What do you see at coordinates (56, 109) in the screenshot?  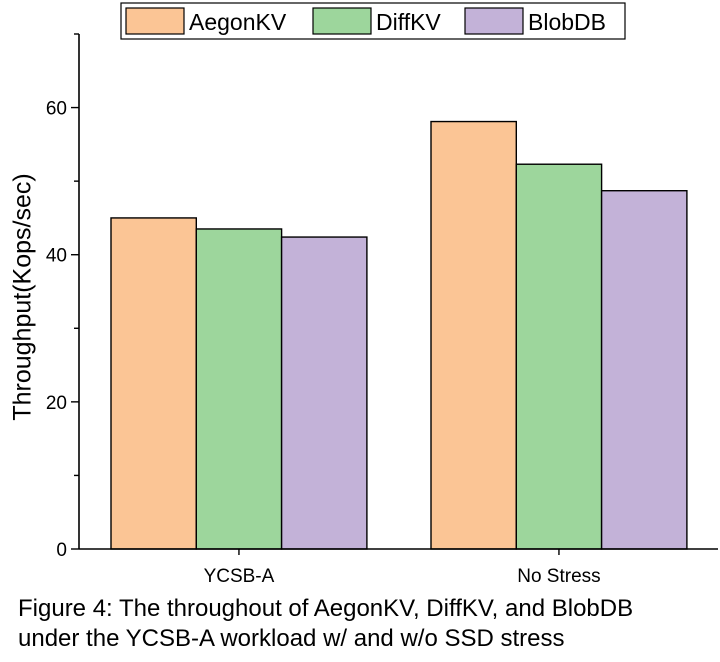 I see `y-tick-label: 60` at bounding box center [56, 109].